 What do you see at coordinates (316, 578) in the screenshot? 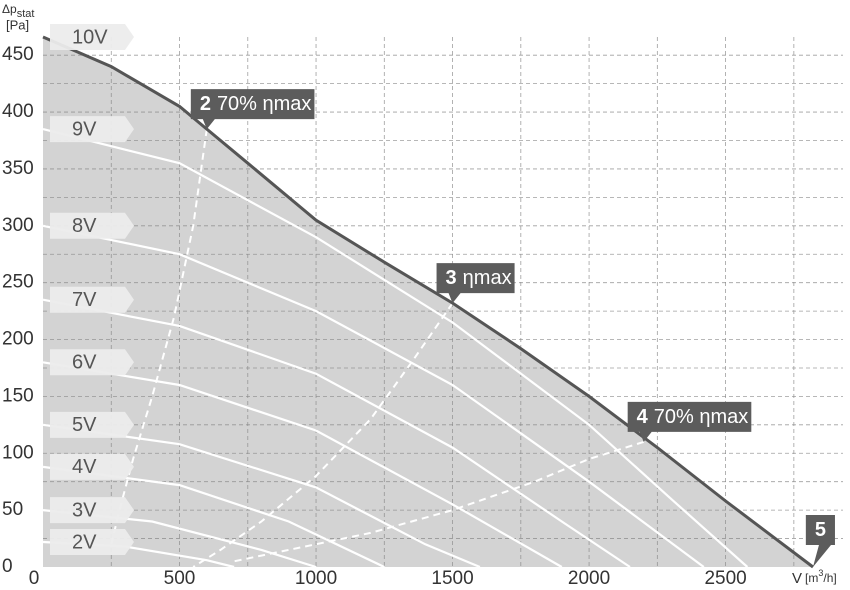
I see `x-tick-label: 1000` at bounding box center [316, 578].